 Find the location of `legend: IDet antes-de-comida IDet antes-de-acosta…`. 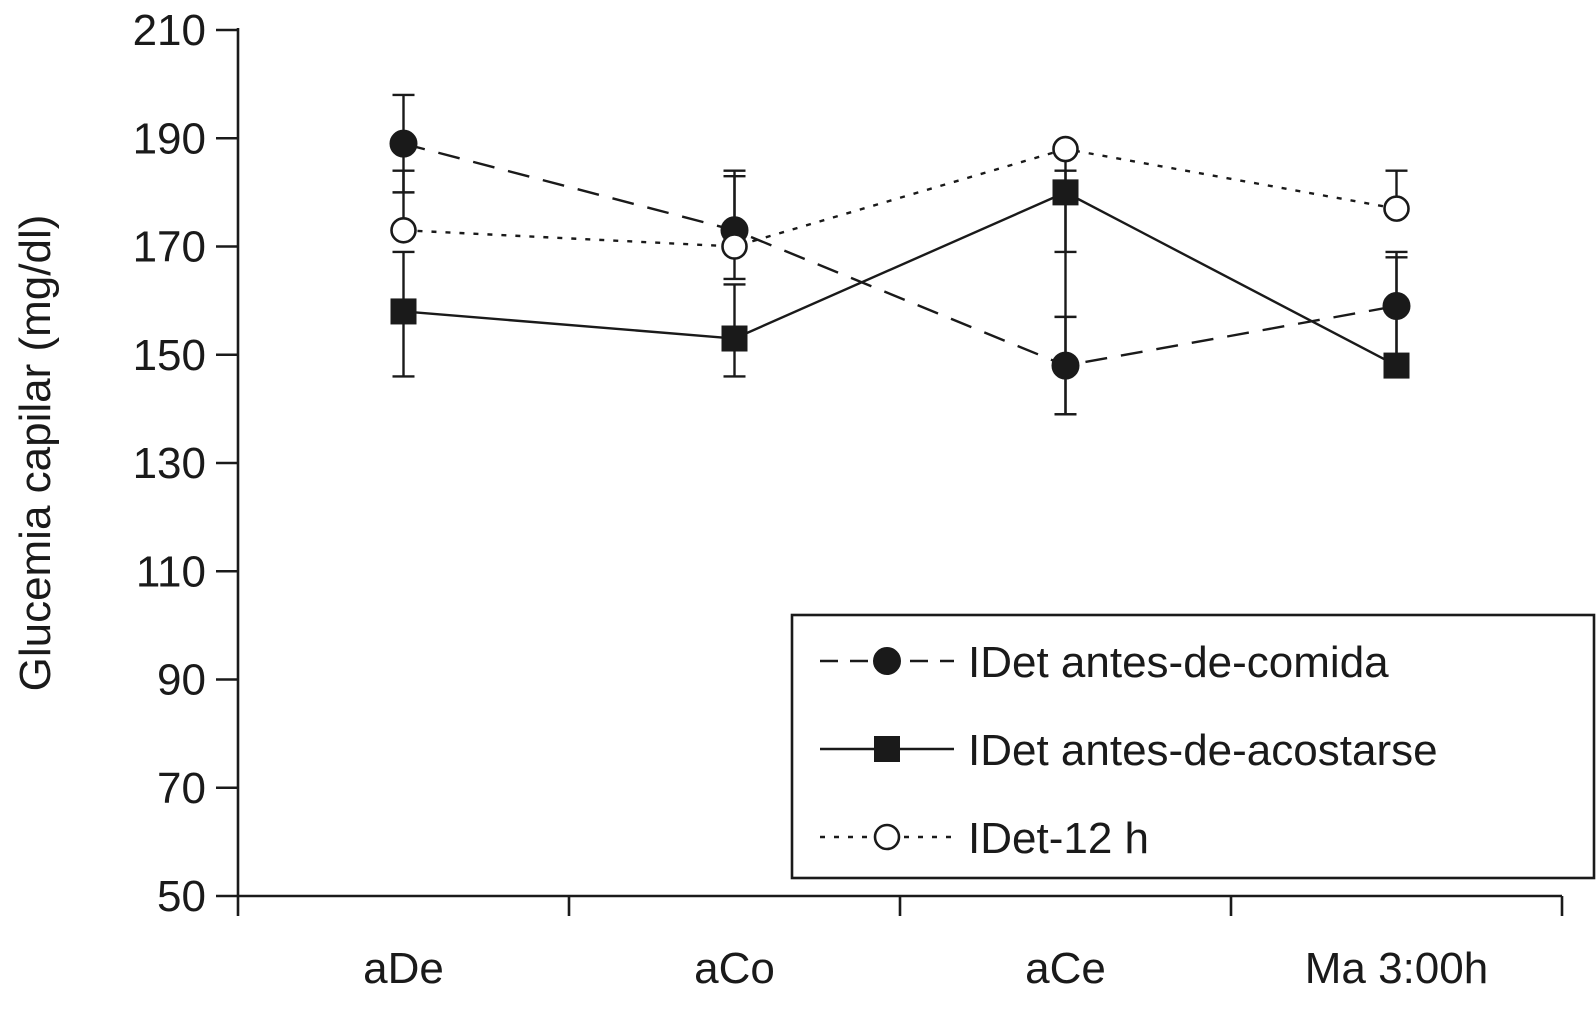

legend: IDet antes-de-comida IDet antes-de-acosta… is located at coordinates (1193, 746).